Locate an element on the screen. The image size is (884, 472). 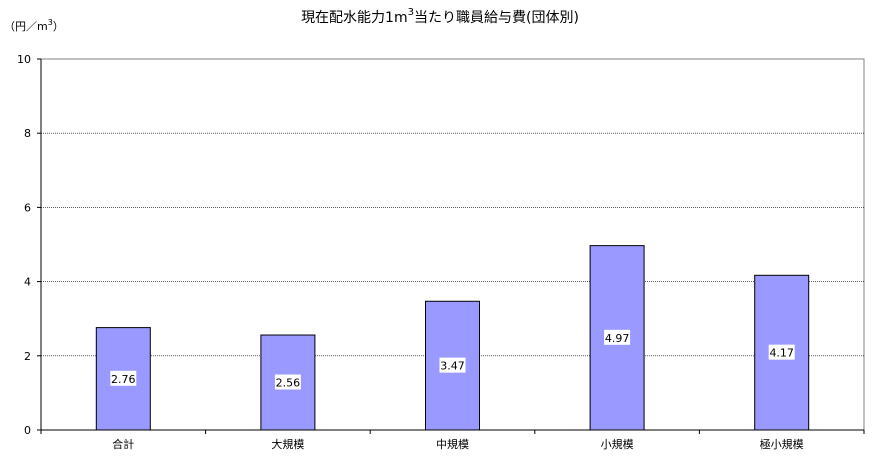
data-label-1: 2.56 is located at coordinates (288, 383).